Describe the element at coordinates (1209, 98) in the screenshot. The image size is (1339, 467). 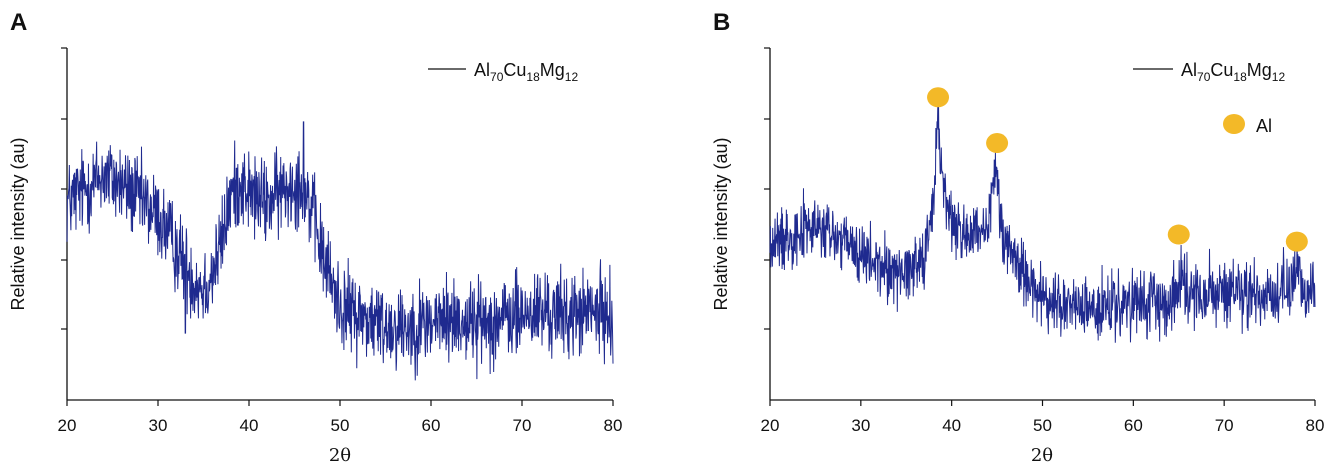
I see `panel-b-legend: Al70Cu18Mg12 Al` at that location.